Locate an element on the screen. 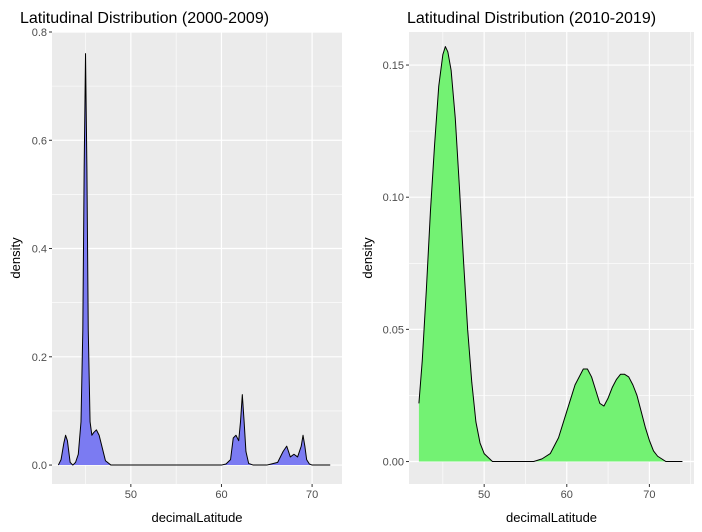 This screenshot has width=702, height=532. y-tick-label: 0.00 is located at coordinates (393, 463).